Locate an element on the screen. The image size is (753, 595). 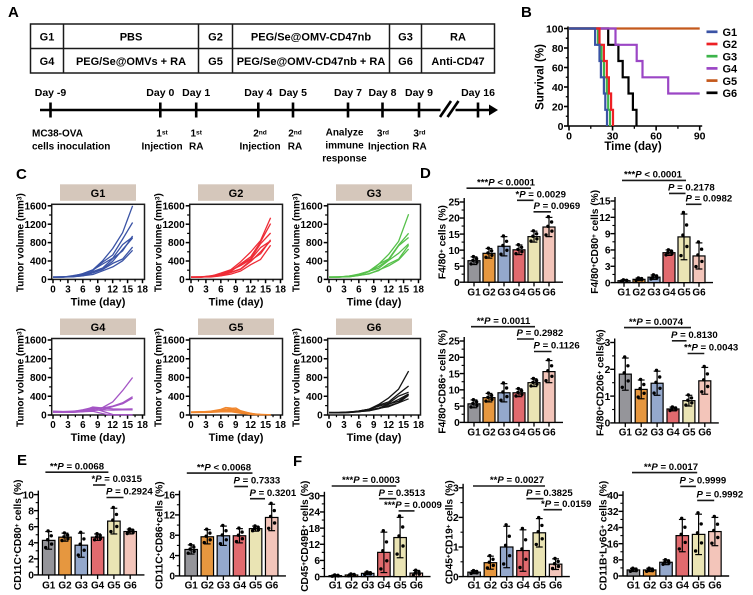
svg-text: Day 9 is located at coordinates (419, 93).